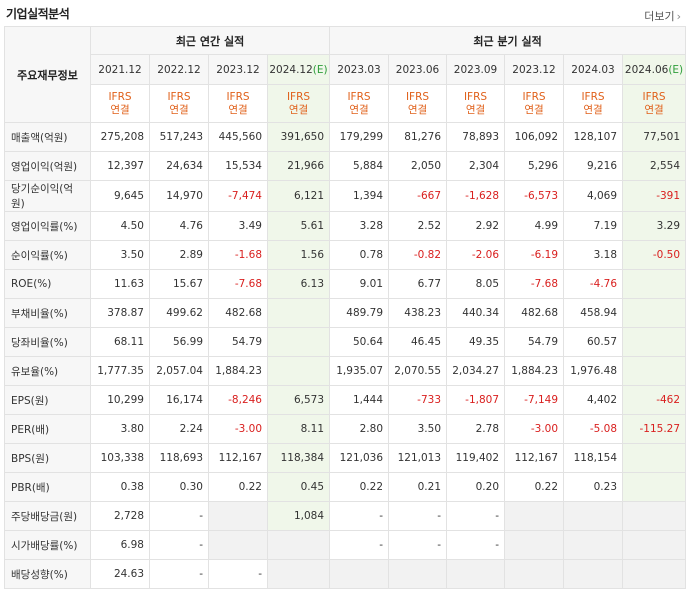 The width and height of the screenshot is (689, 589). Describe the element at coordinates (593, 255) in the screenshot. I see `value-cell: 3.18` at that location.